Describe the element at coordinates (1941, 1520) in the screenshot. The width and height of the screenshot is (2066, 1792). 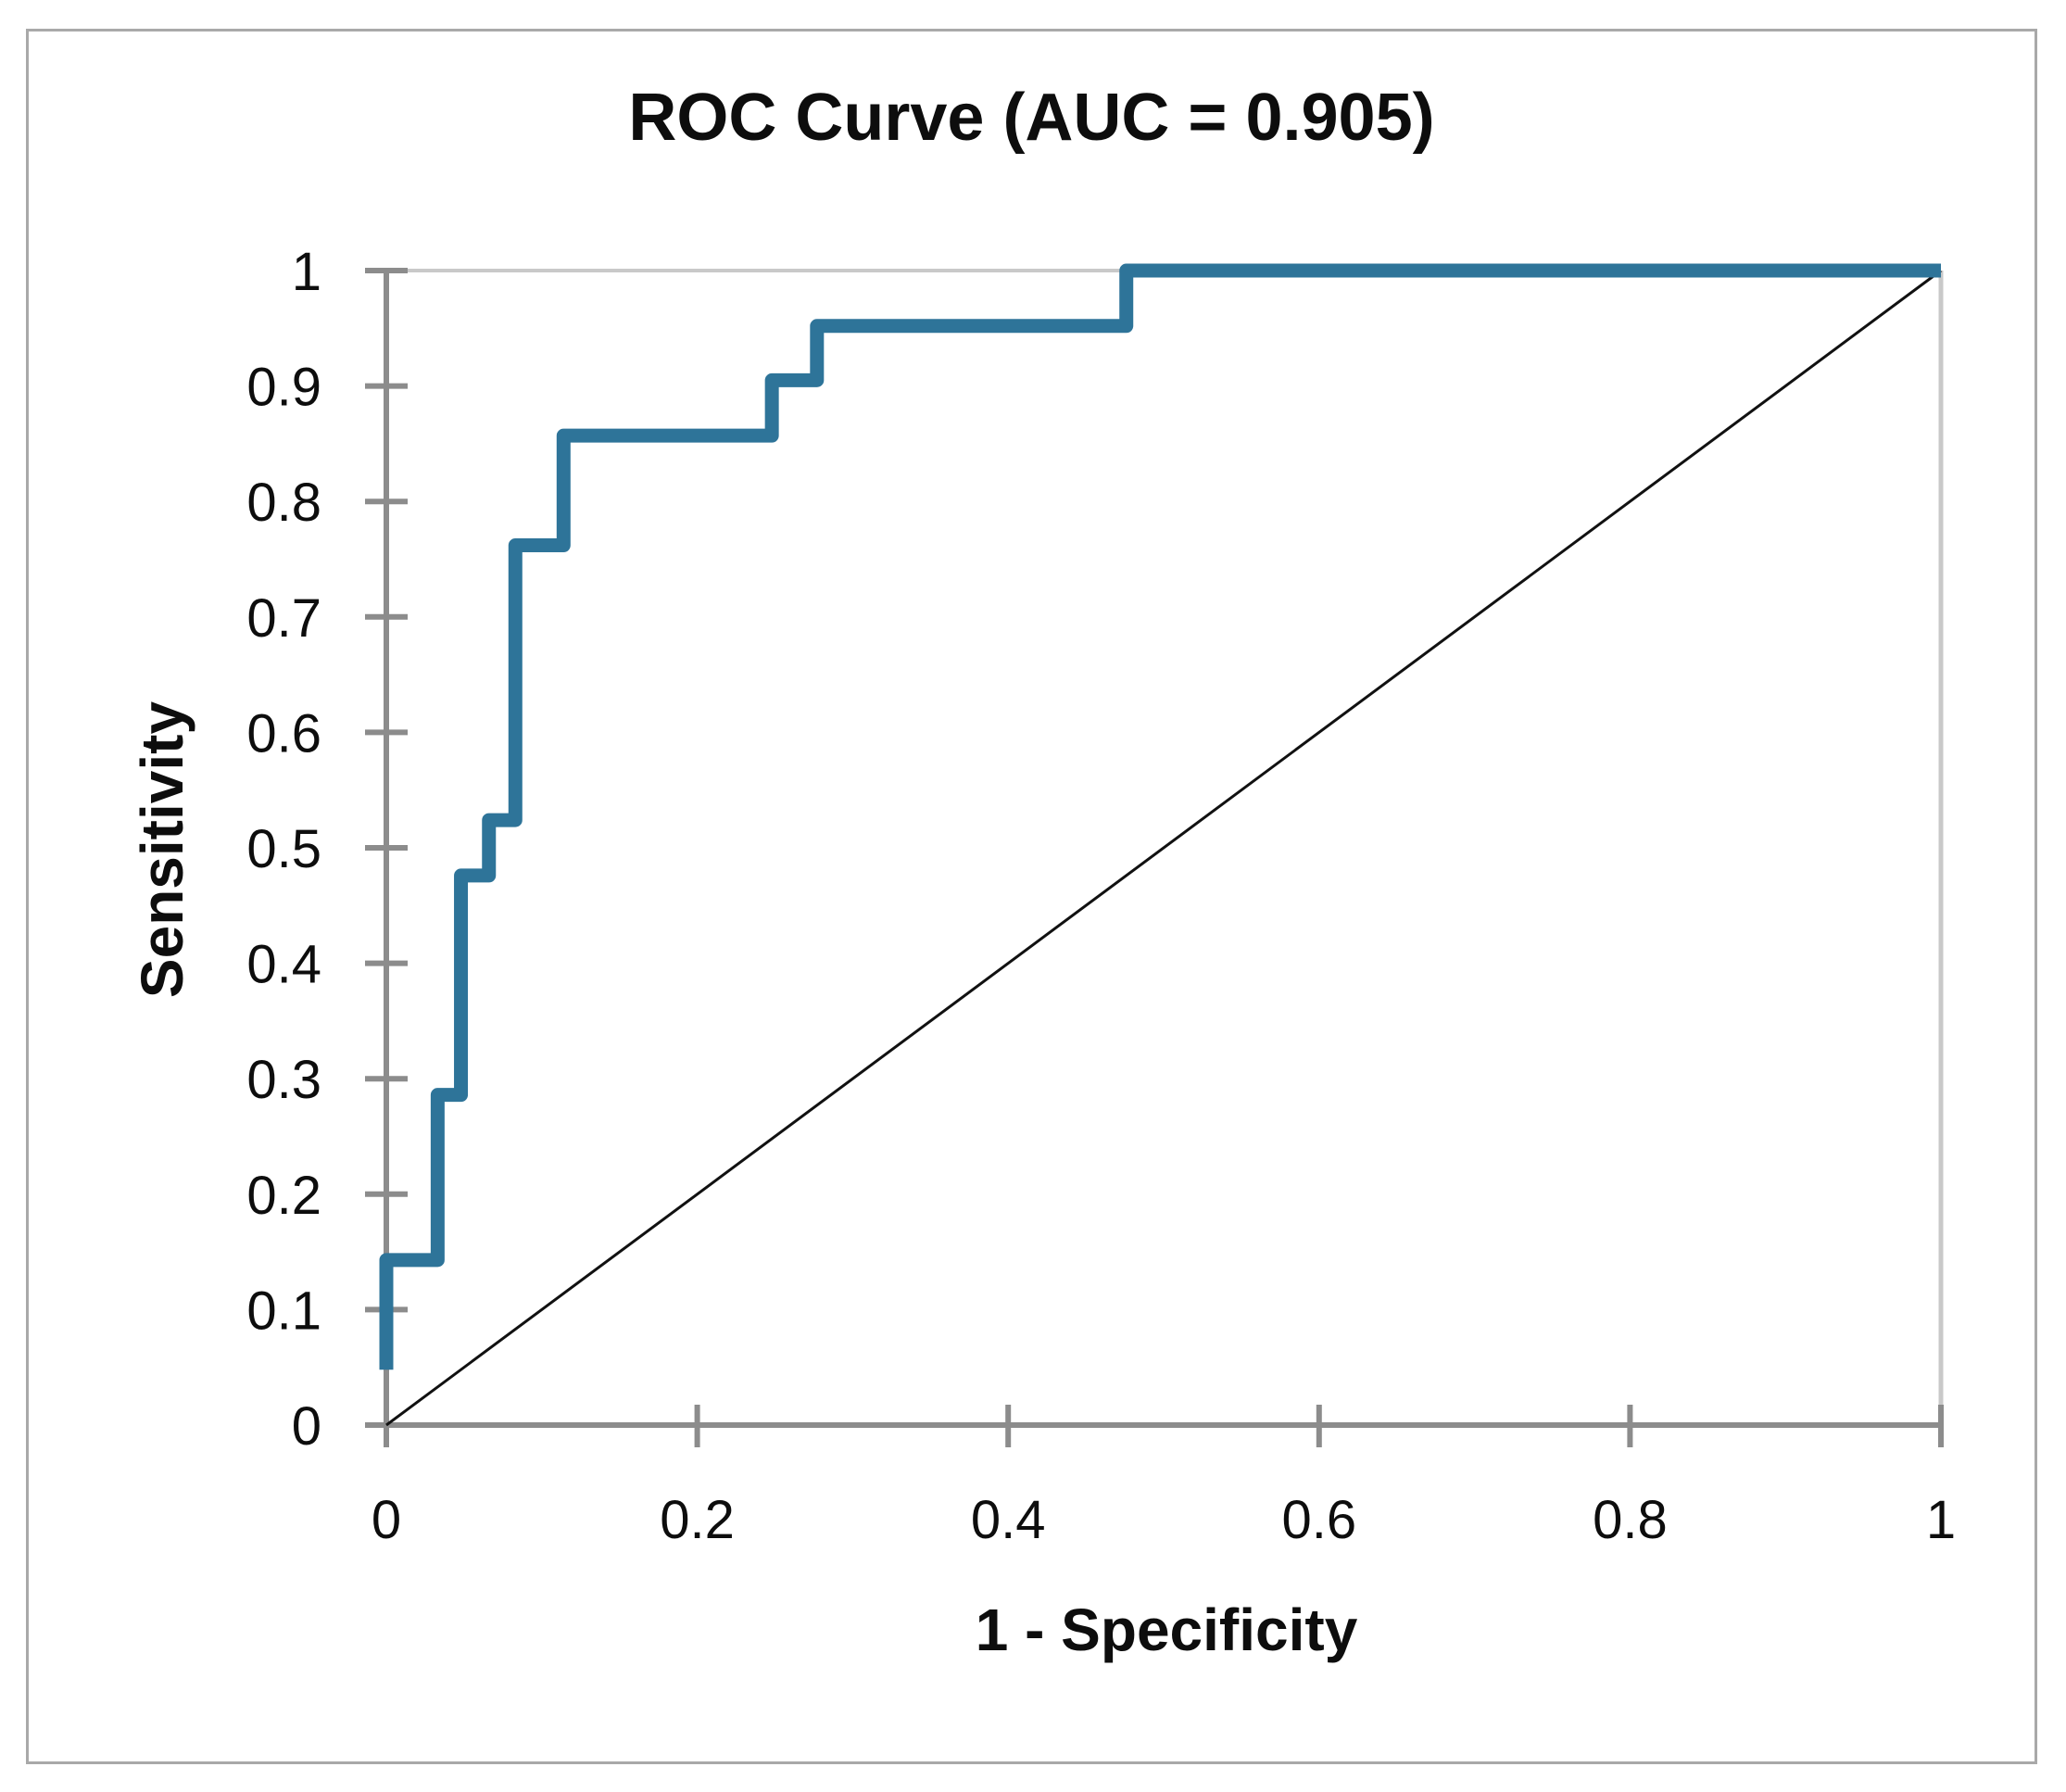
I see `x-tick-label: 1` at that location.